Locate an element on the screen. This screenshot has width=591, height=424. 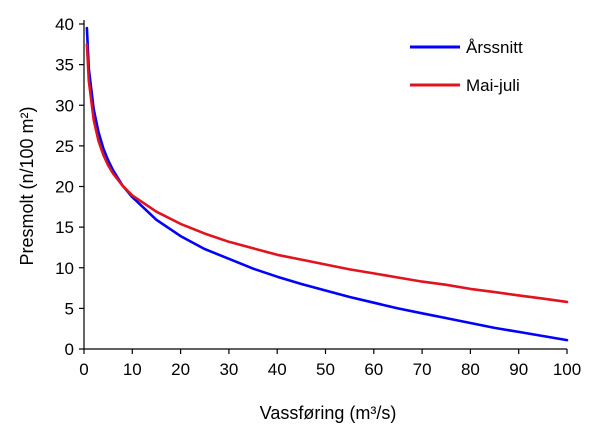
y-tick-label: 10 is located at coordinates (64, 268).